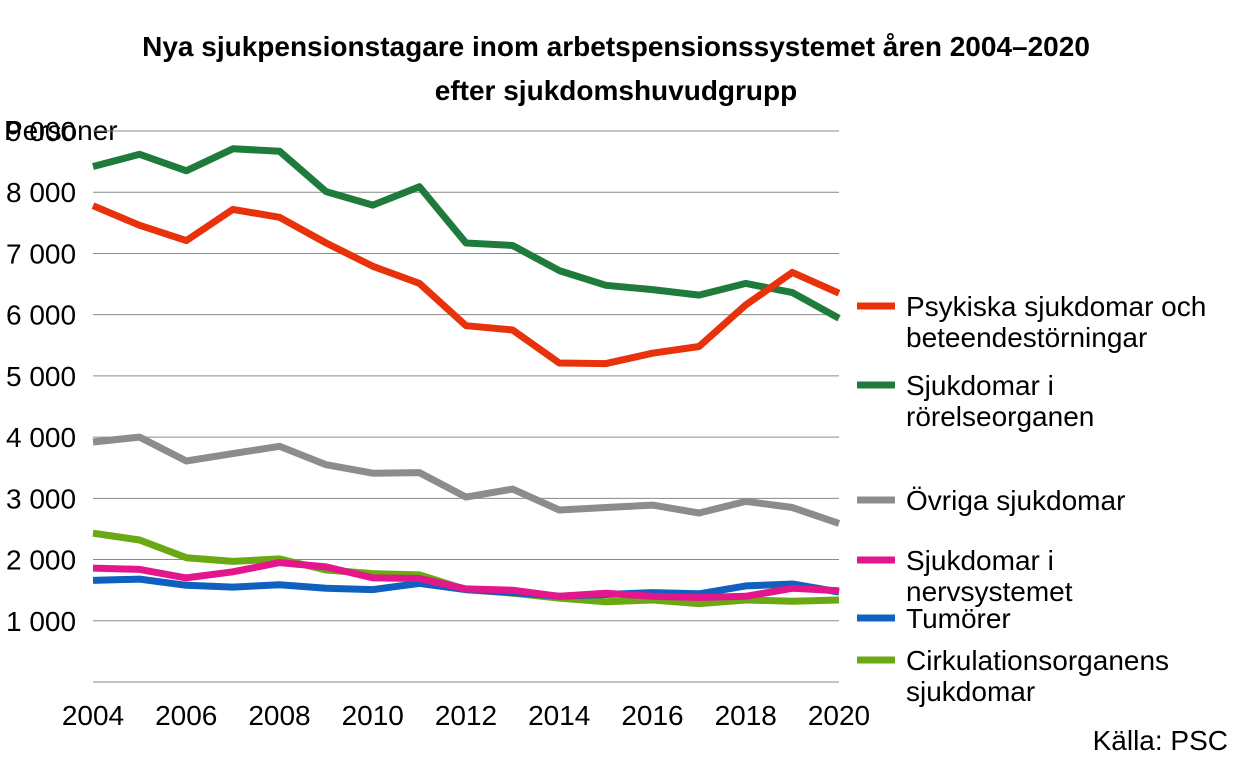  What do you see at coordinates (958, 618) in the screenshot?
I see `legend-label: Tumörer` at bounding box center [958, 618].